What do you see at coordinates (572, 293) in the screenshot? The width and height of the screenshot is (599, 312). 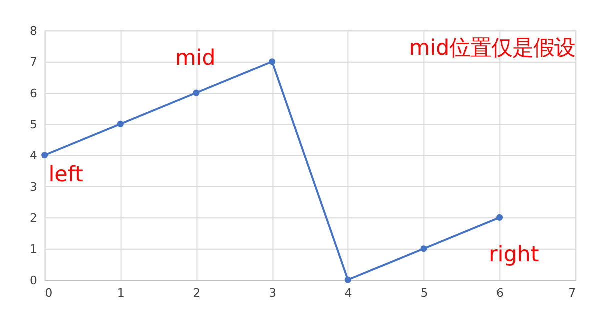 I see `x-tick-label: 7` at bounding box center [572, 293].